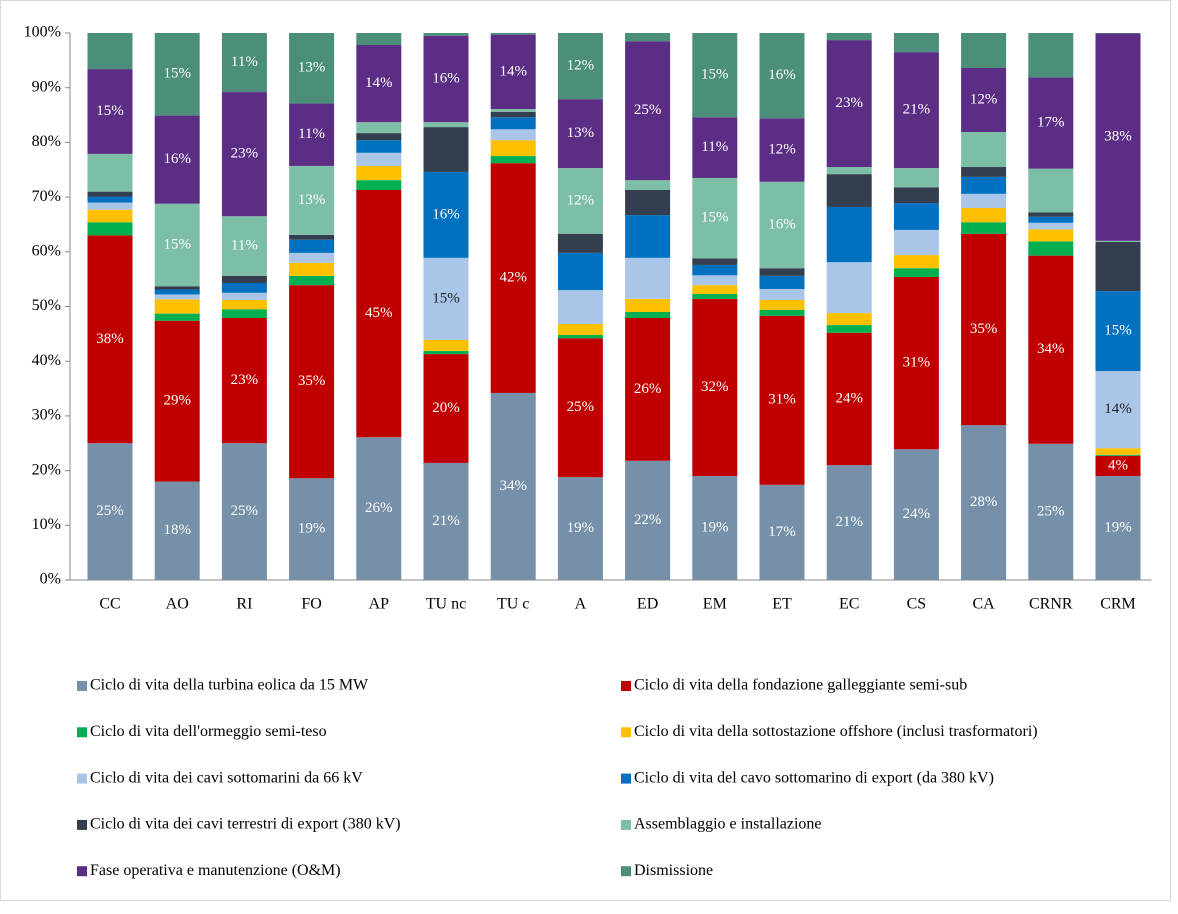 The image size is (1178, 914). Describe the element at coordinates (581, 133) in the screenshot. I see `data-label: 13%` at that location.